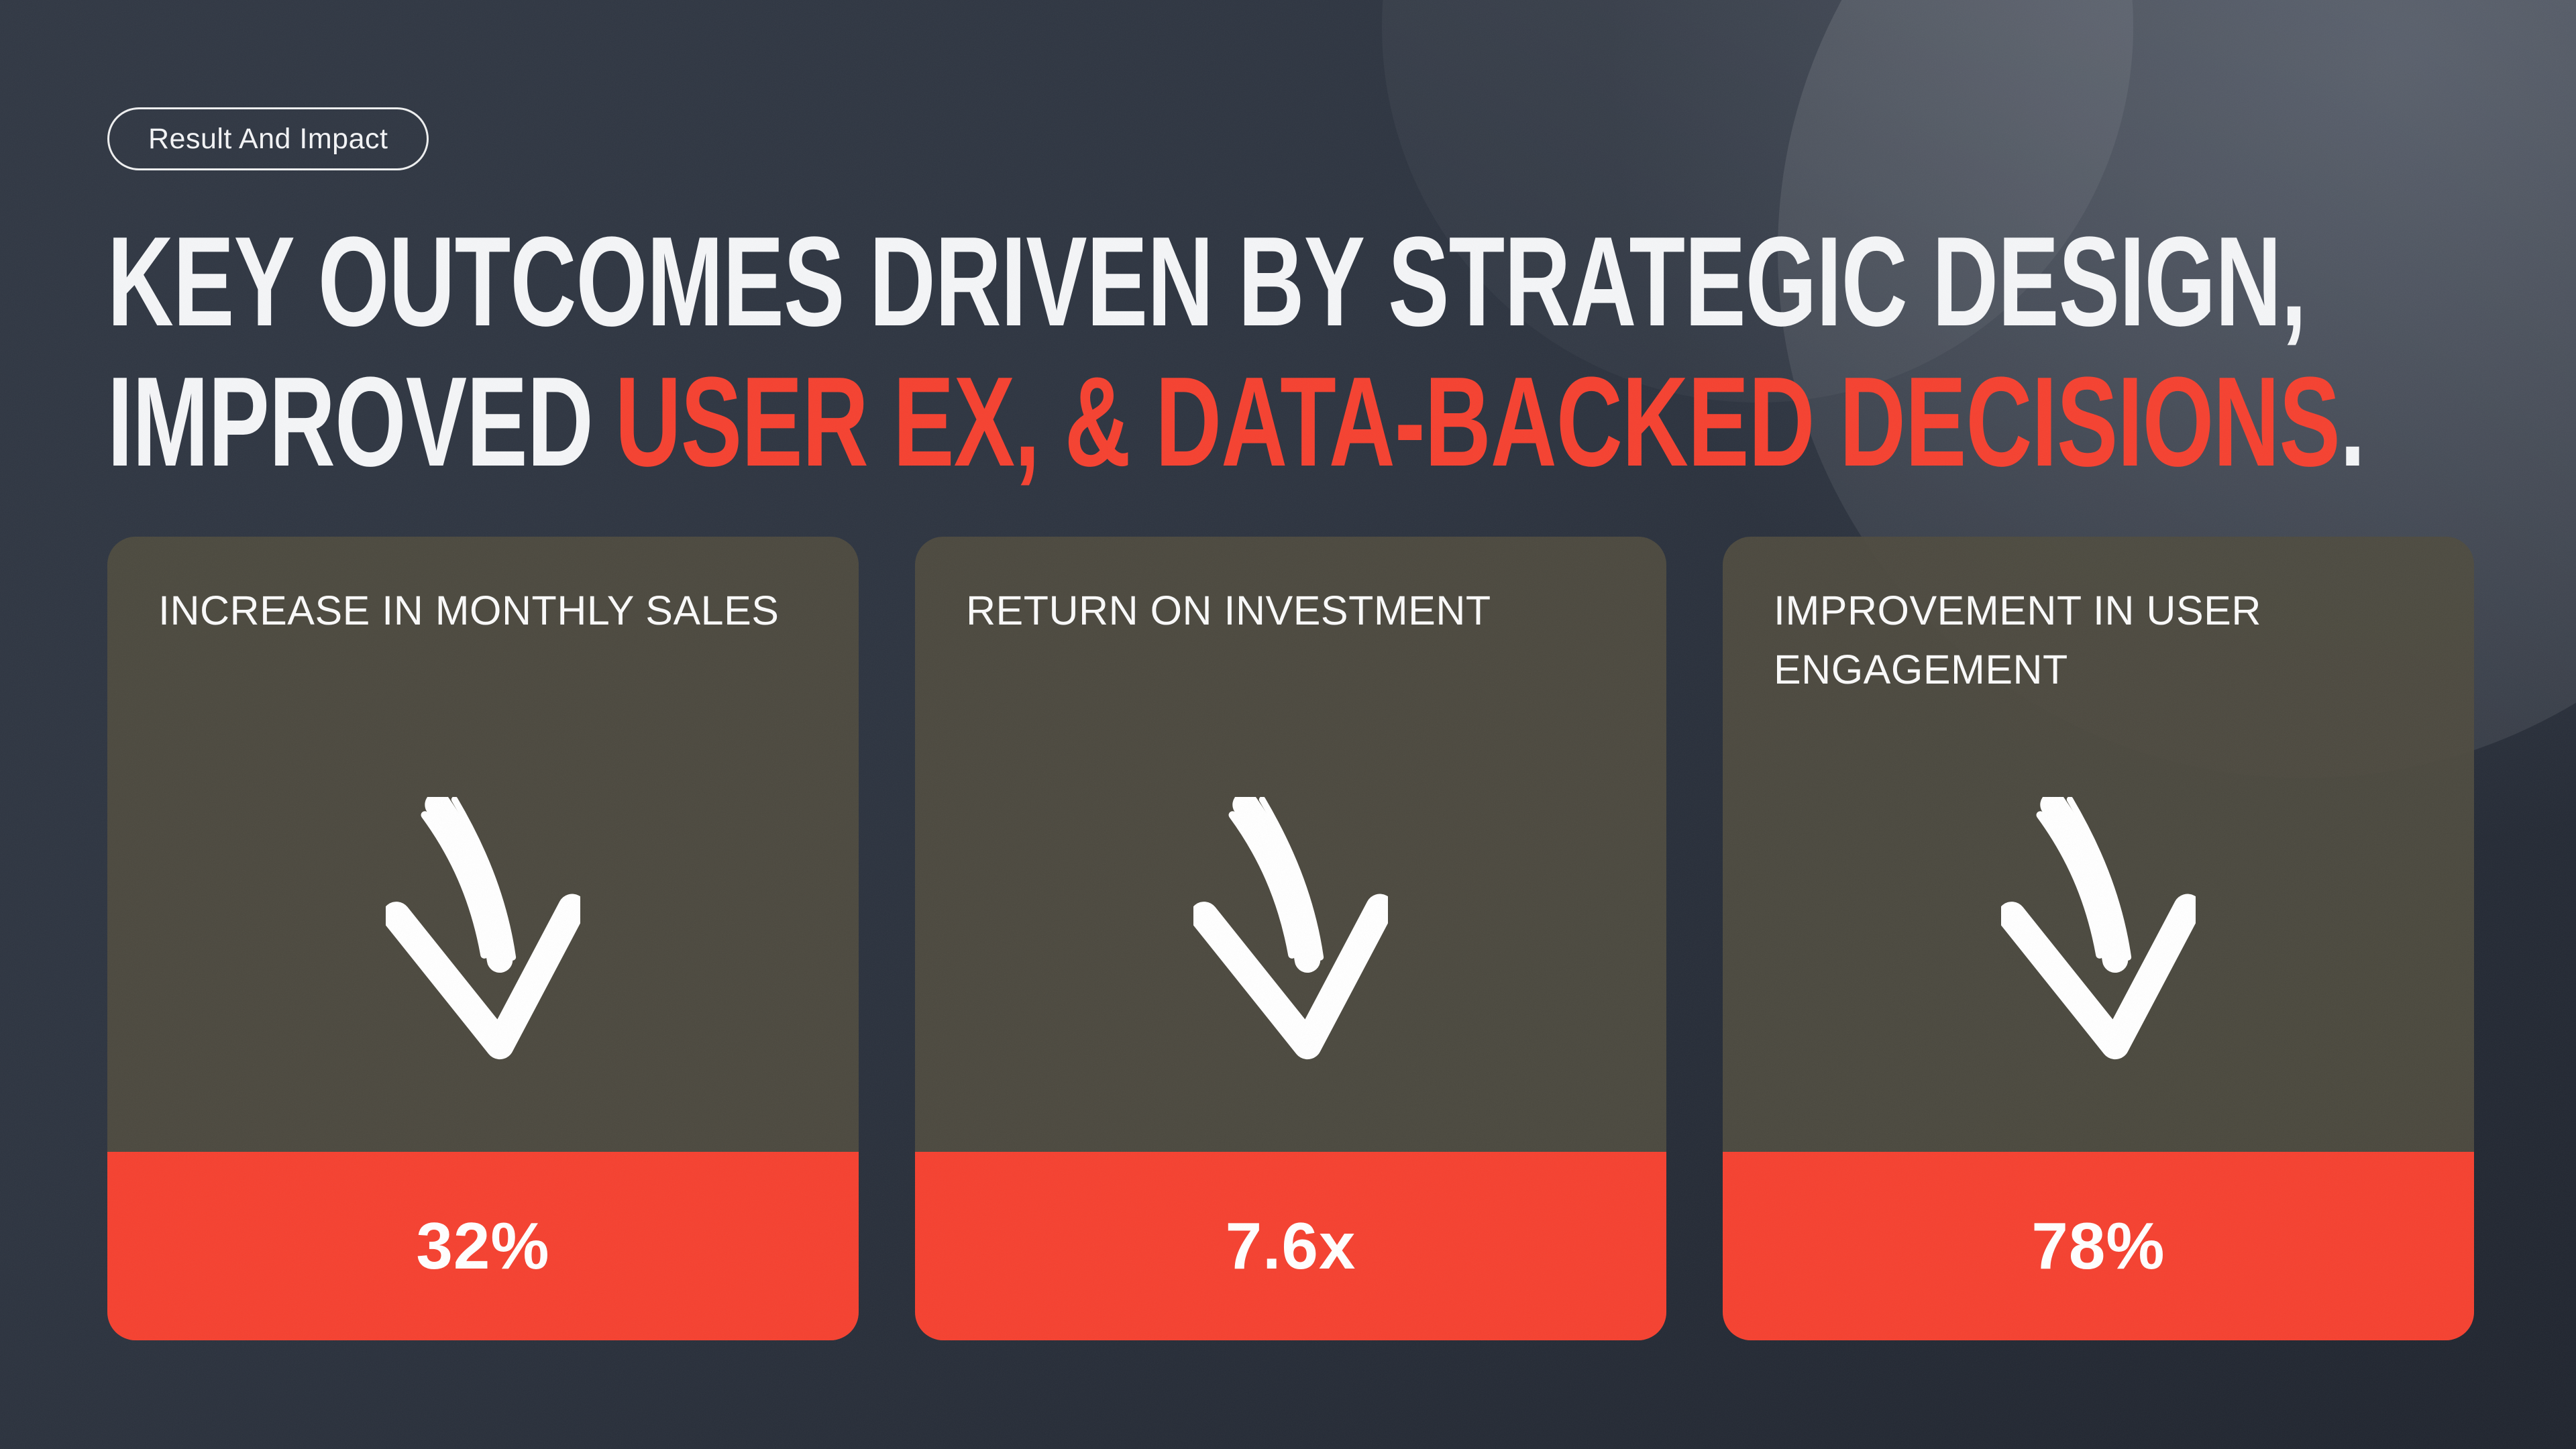 This screenshot has height=1449, width=2576. I want to click on stat-card-footer: 7.6x, so click(1290, 1246).